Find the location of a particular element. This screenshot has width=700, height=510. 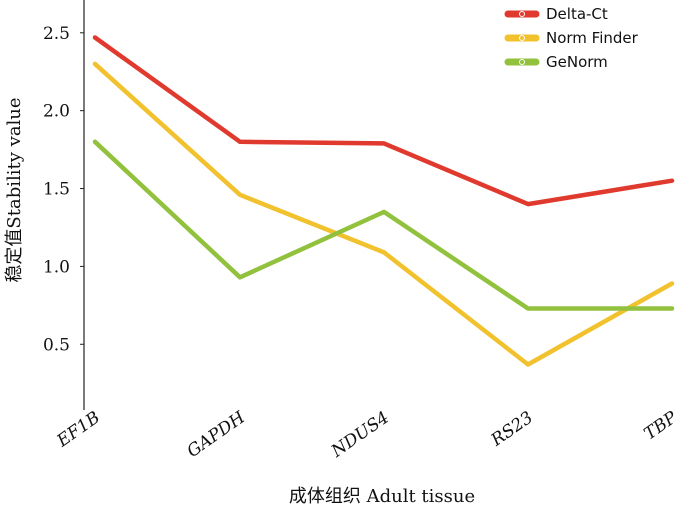

x-tick-label: TBP is located at coordinates (660, 425).